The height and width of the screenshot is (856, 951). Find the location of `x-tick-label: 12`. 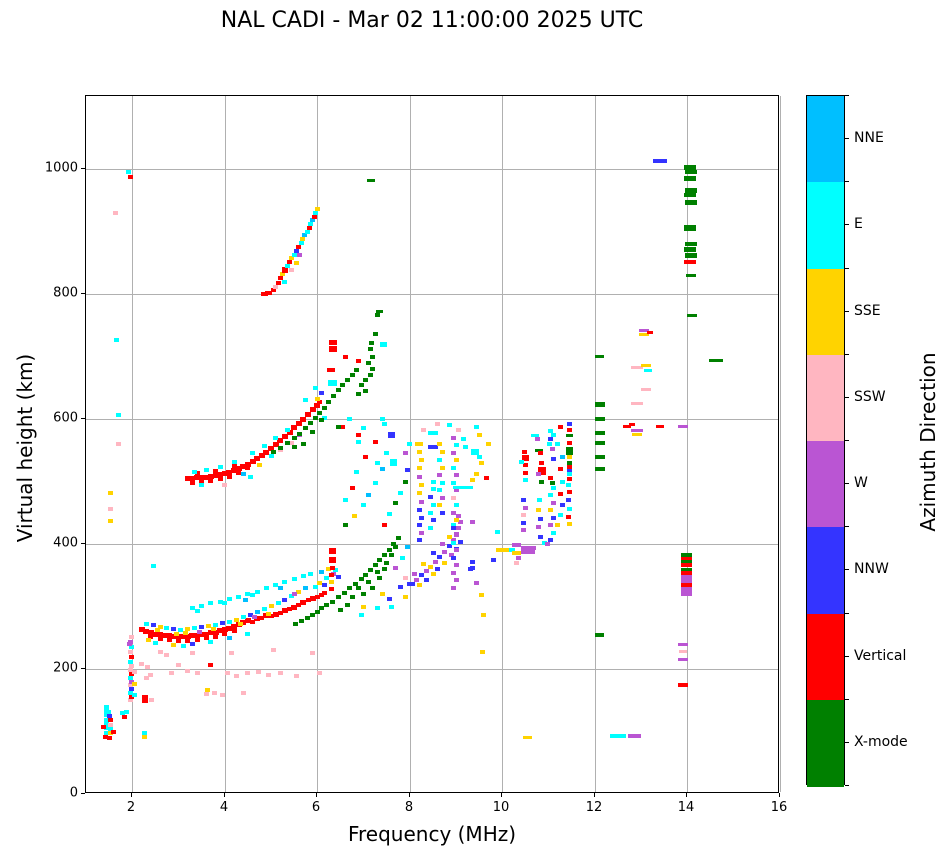

x-tick-label: 12 is located at coordinates (594, 807).